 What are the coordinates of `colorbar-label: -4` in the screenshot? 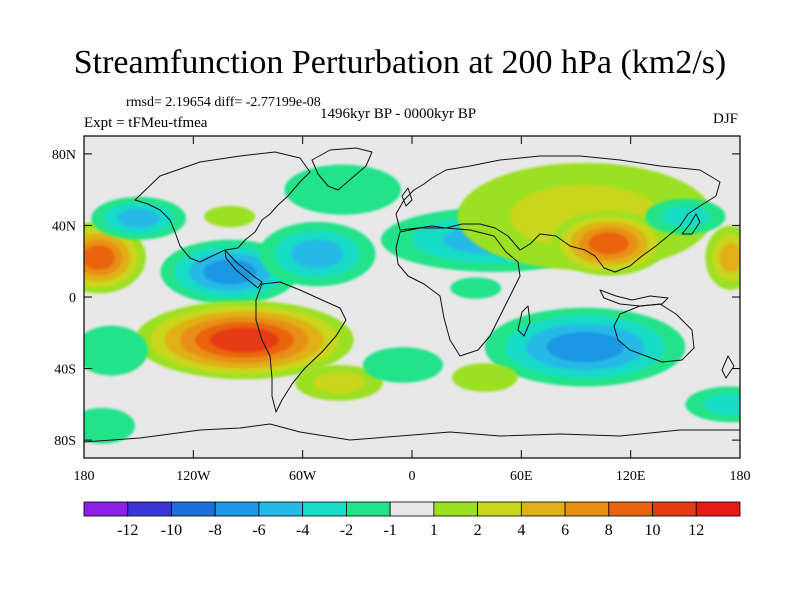 It's located at (302, 530).